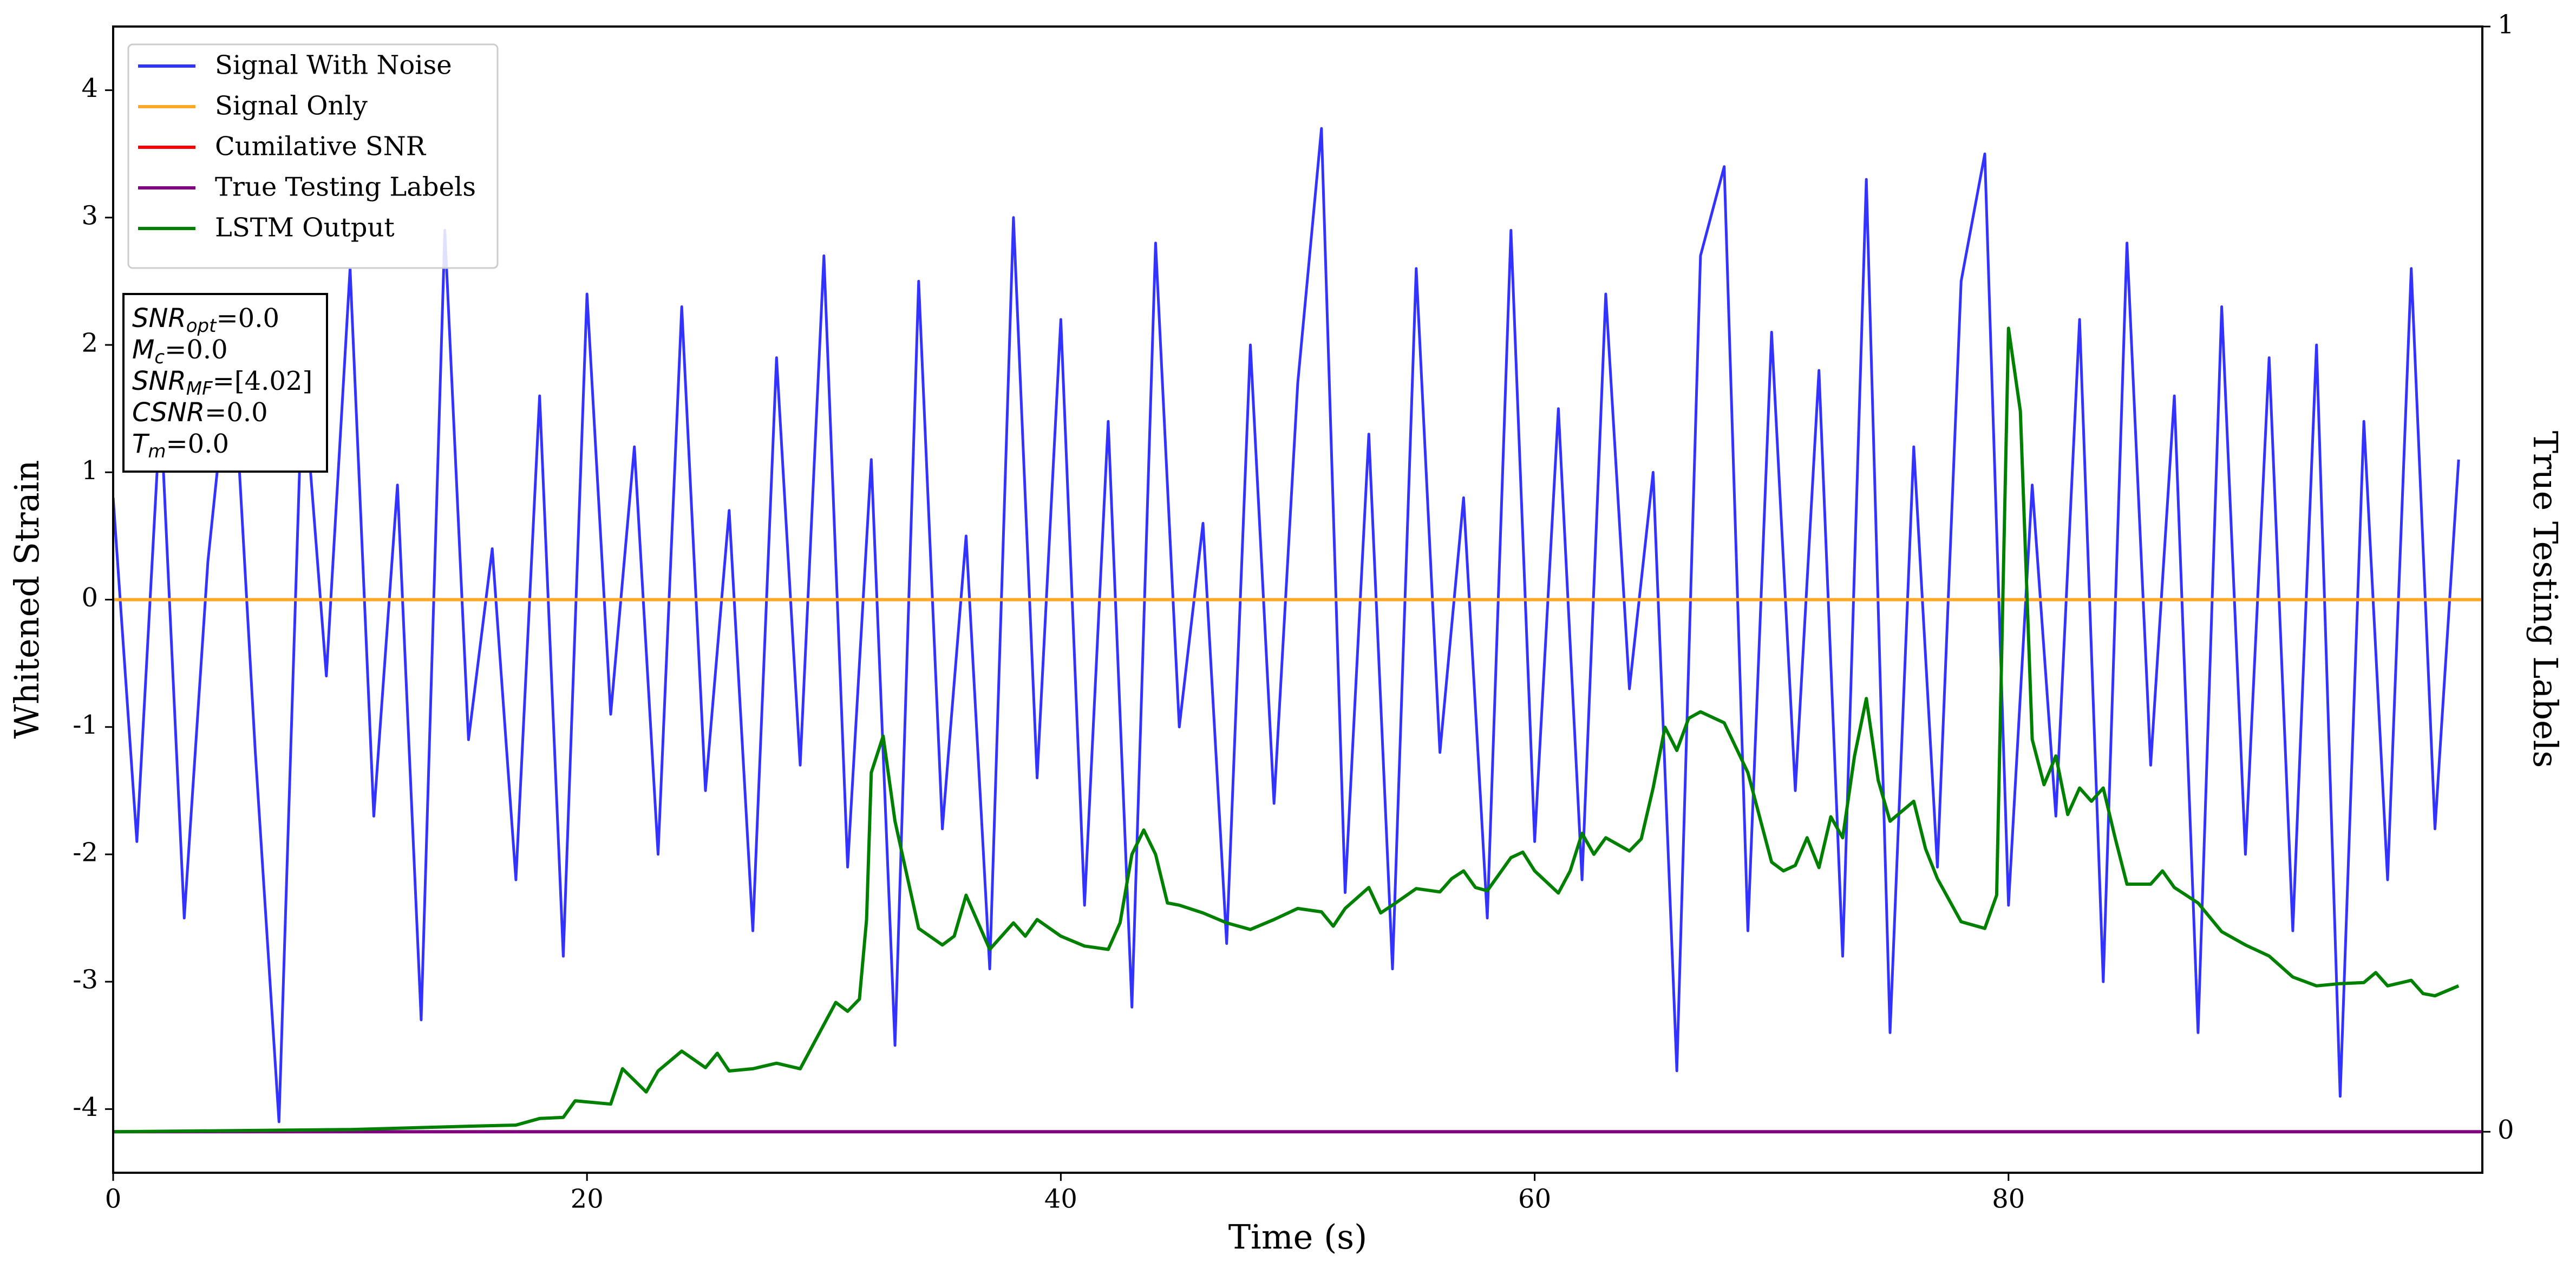 Image resolution: width=2576 pixels, height=1274 pixels. Describe the element at coordinates (2505, 25) in the screenshot. I see `y2-tick-label: 1` at that location.